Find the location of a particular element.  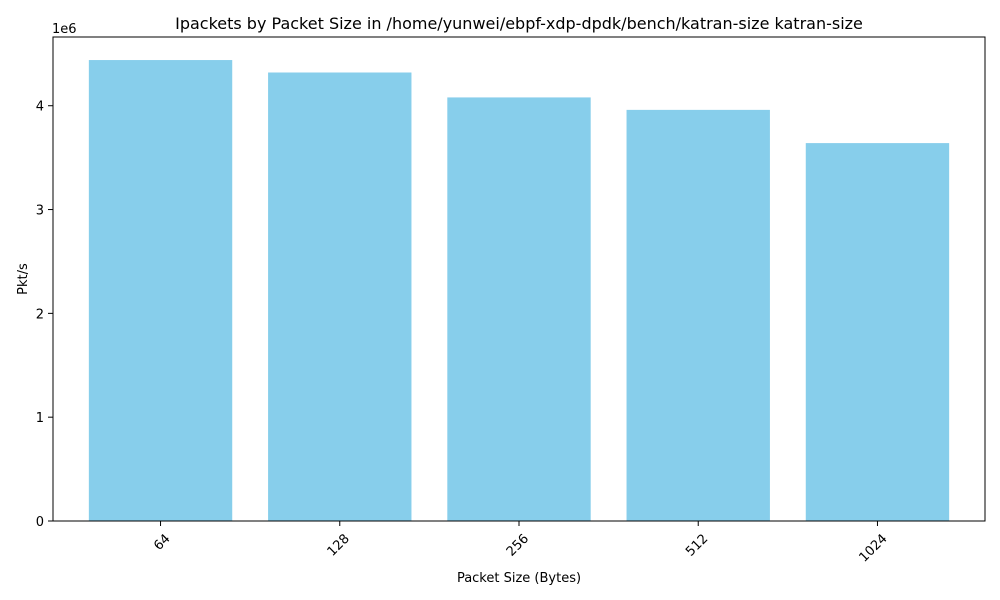

y-tick-label: 3 is located at coordinates (40, 211).